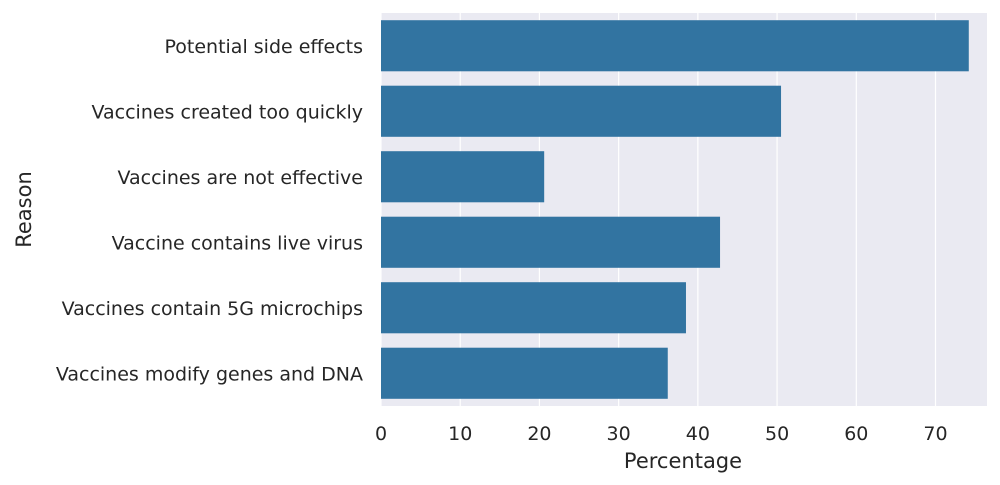  Describe the element at coordinates (661, 434) in the screenshot. I see `x-tick-labels: 0 10 20 30 40 50 60 70` at that location.